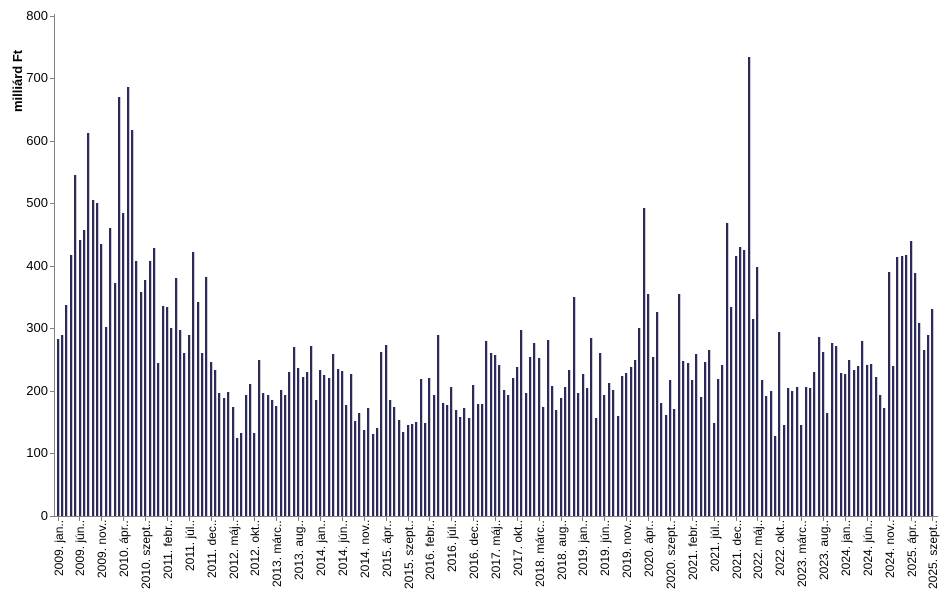 The image size is (945, 616). Describe the element at coordinates (321, 548) in the screenshot. I see `x-tick-label: 2014. jan..` at that location.